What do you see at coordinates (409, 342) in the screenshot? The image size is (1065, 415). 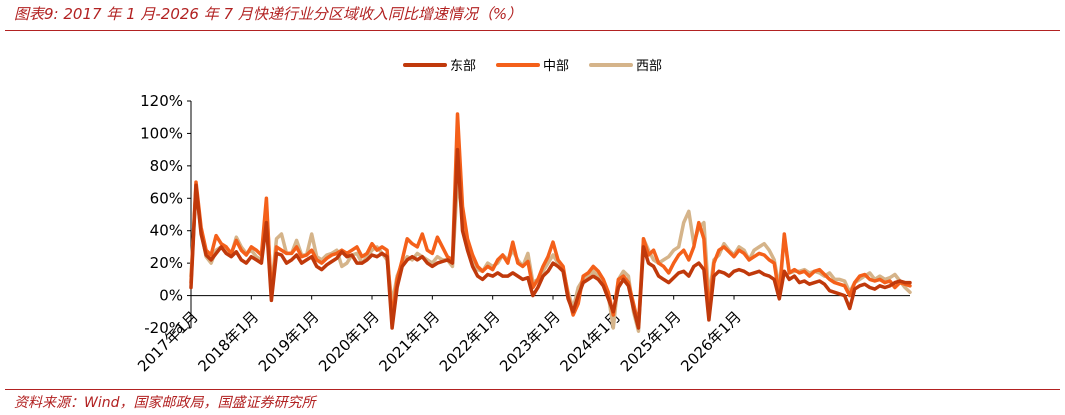 I see `x-tick-label: 2021年1月` at bounding box center [409, 342].